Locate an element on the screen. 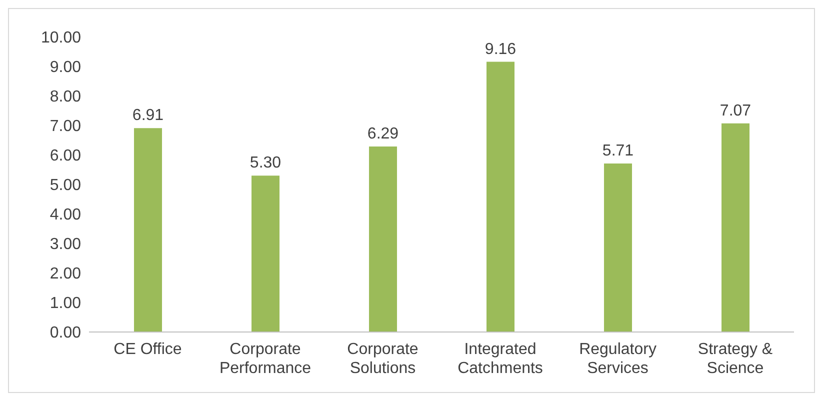 The height and width of the screenshot is (401, 823). y-tick-label: 10.00 is located at coordinates (61, 38).